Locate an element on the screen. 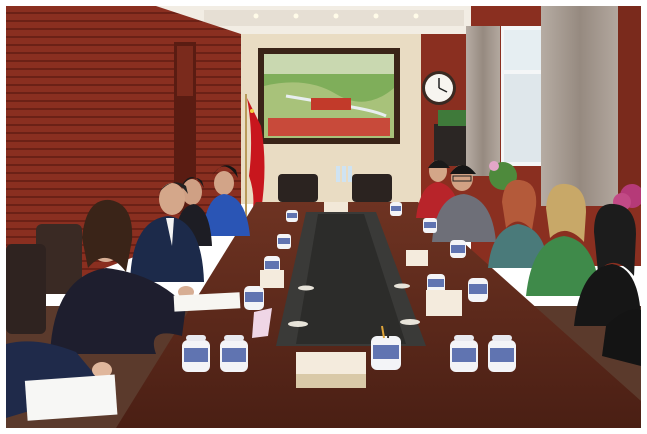  tissue-boxes is located at coordinates (361, 319).